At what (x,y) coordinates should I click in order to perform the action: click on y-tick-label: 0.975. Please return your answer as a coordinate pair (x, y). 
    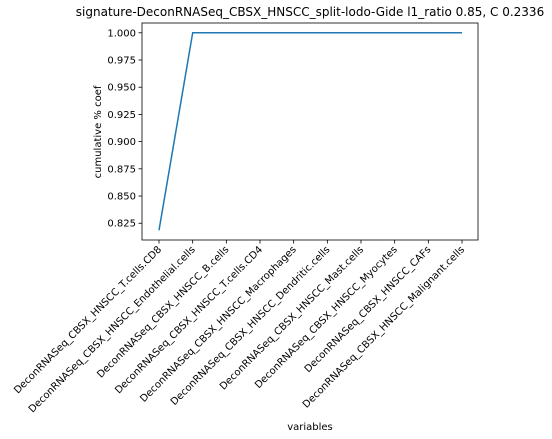
    Looking at the image, I should click on (121, 61).